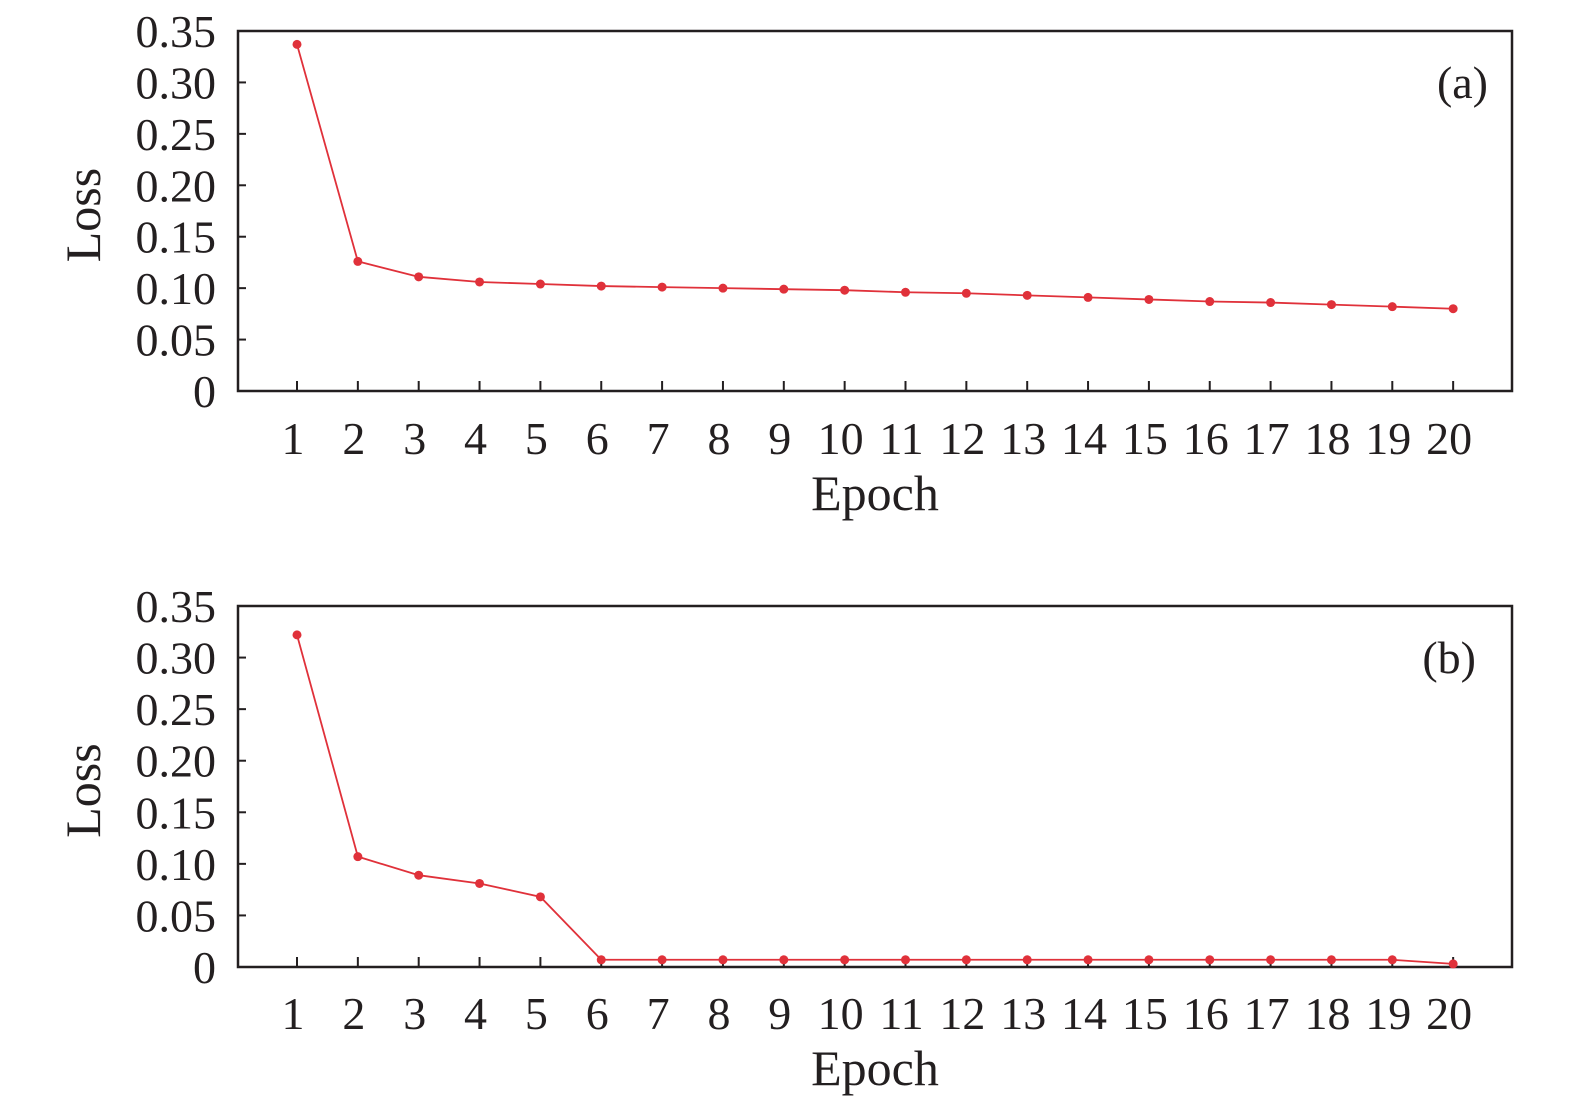 The width and height of the screenshot is (1575, 1105). Describe the element at coordinates (176, 185) in the screenshot. I see `chart-0-y-tick-label: 0.20` at that location.